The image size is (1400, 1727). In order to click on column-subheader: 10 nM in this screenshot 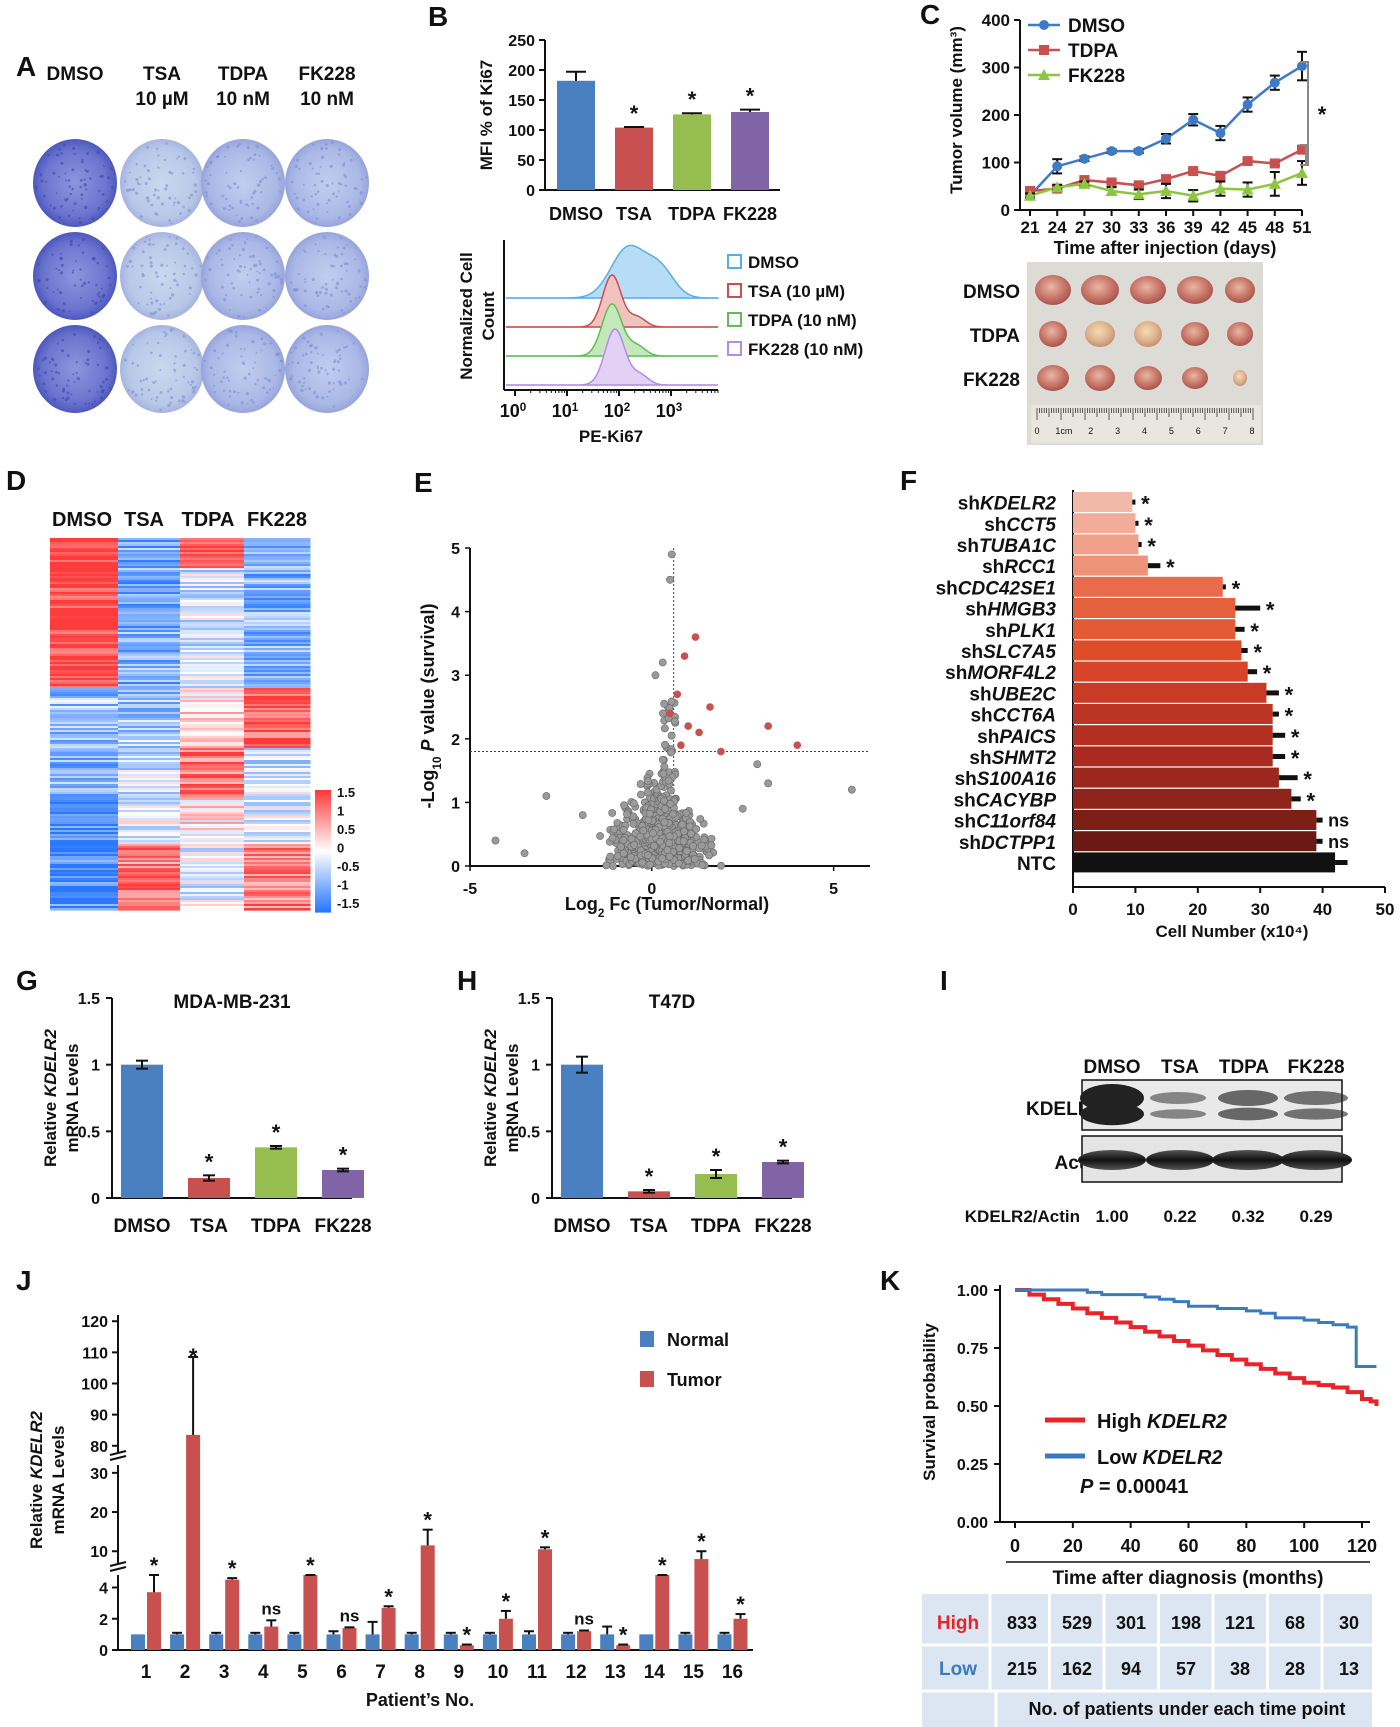, I will do `click(327, 99)`.